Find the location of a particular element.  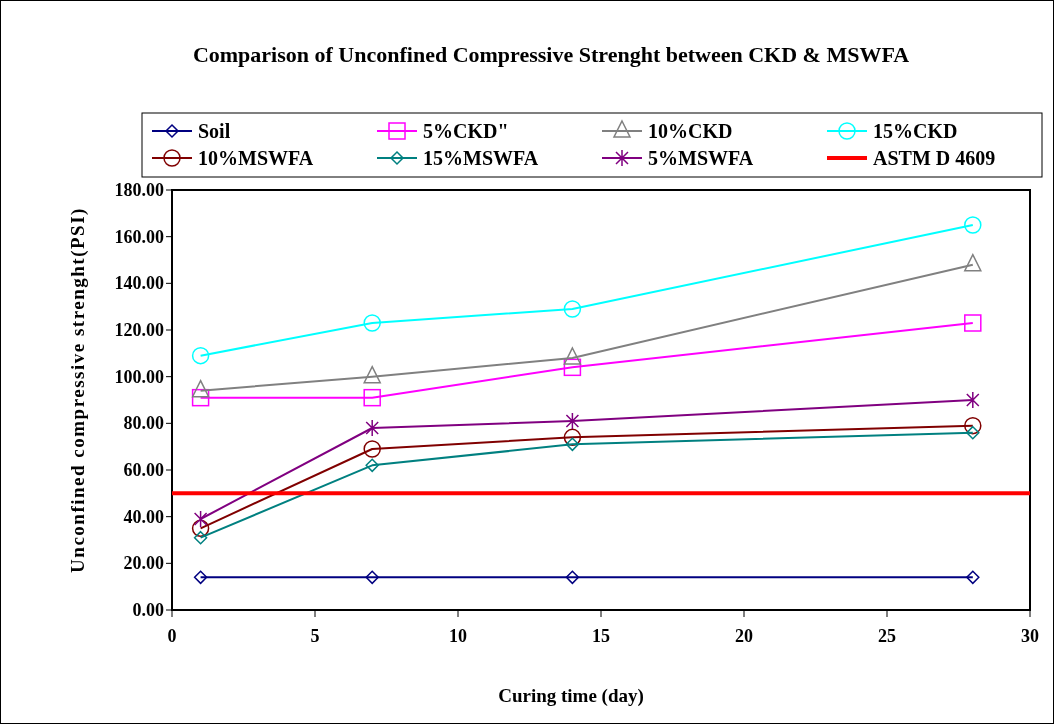

y-tick-label: 60.00 is located at coordinates (143, 470).